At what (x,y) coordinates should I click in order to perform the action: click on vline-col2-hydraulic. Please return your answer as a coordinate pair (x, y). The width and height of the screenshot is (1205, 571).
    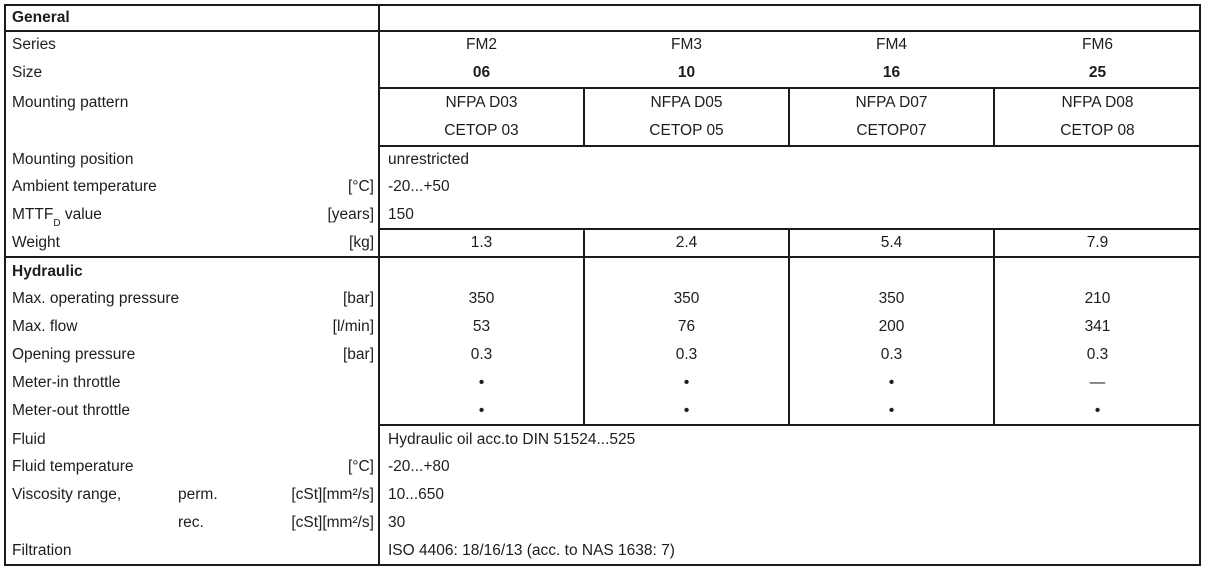
    Looking at the image, I should click on (789, 327).